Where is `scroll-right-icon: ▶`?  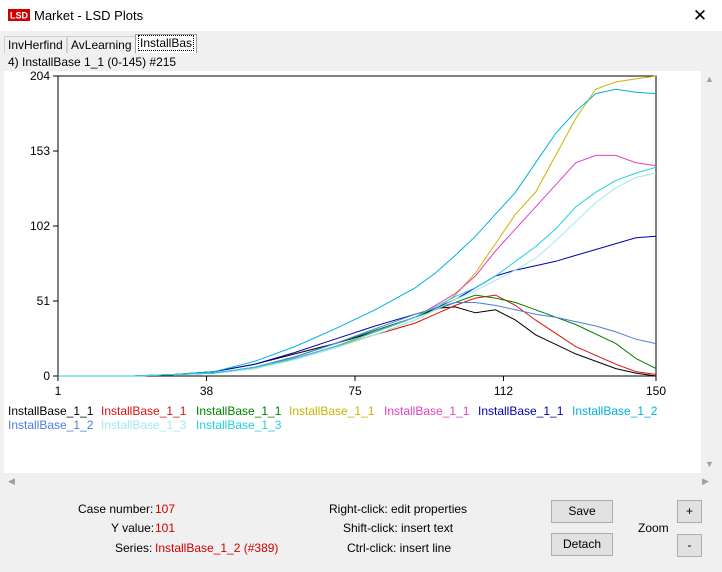
scroll-right-icon: ▶ is located at coordinates (705, 481).